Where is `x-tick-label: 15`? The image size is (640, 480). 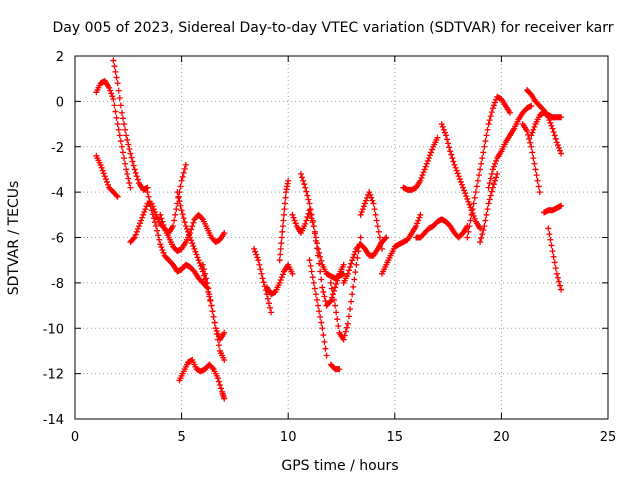
x-tick-label: 15 is located at coordinates (395, 437).